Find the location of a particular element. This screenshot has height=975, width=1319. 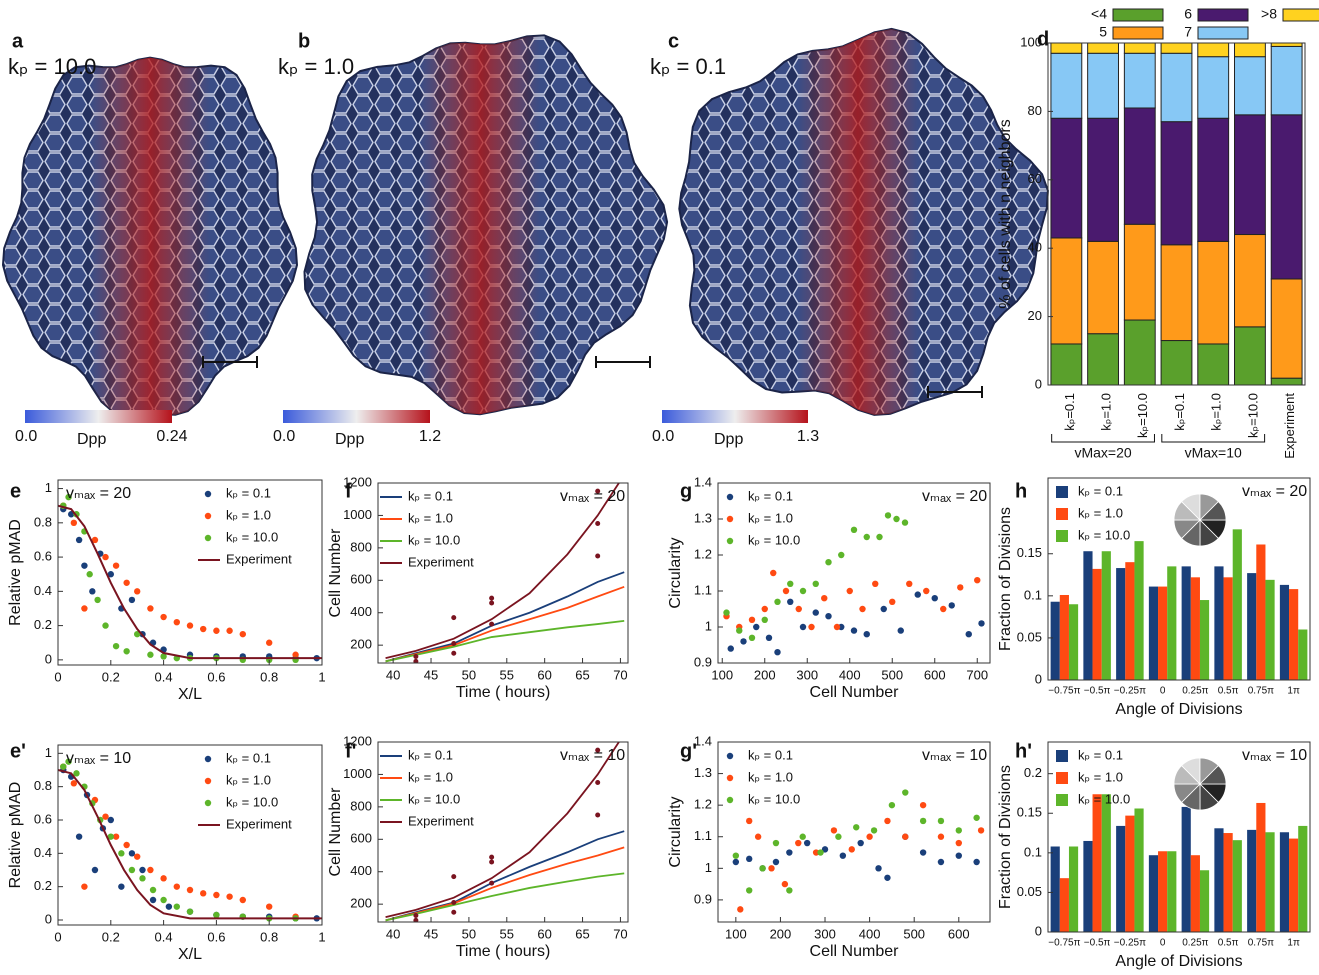

y-tick-label: 20 is located at coordinates (1035, 315).